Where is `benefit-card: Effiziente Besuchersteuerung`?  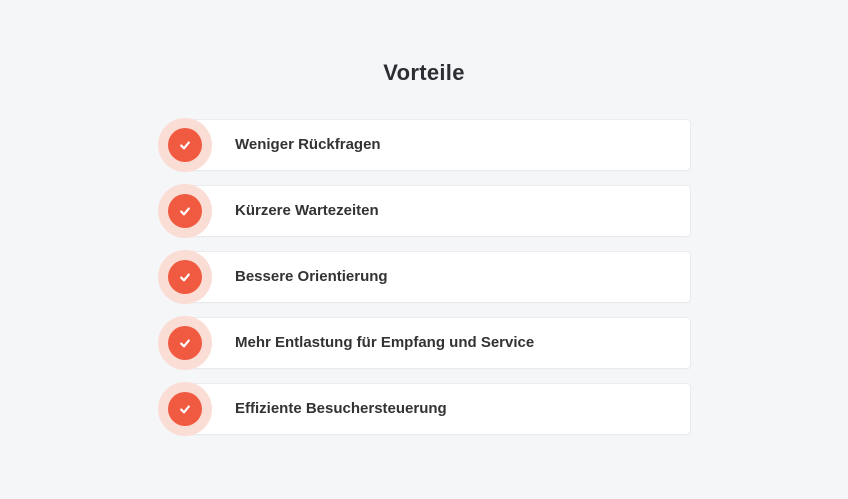
benefit-card: Effiziente Besuchersteuerung is located at coordinates (424, 409).